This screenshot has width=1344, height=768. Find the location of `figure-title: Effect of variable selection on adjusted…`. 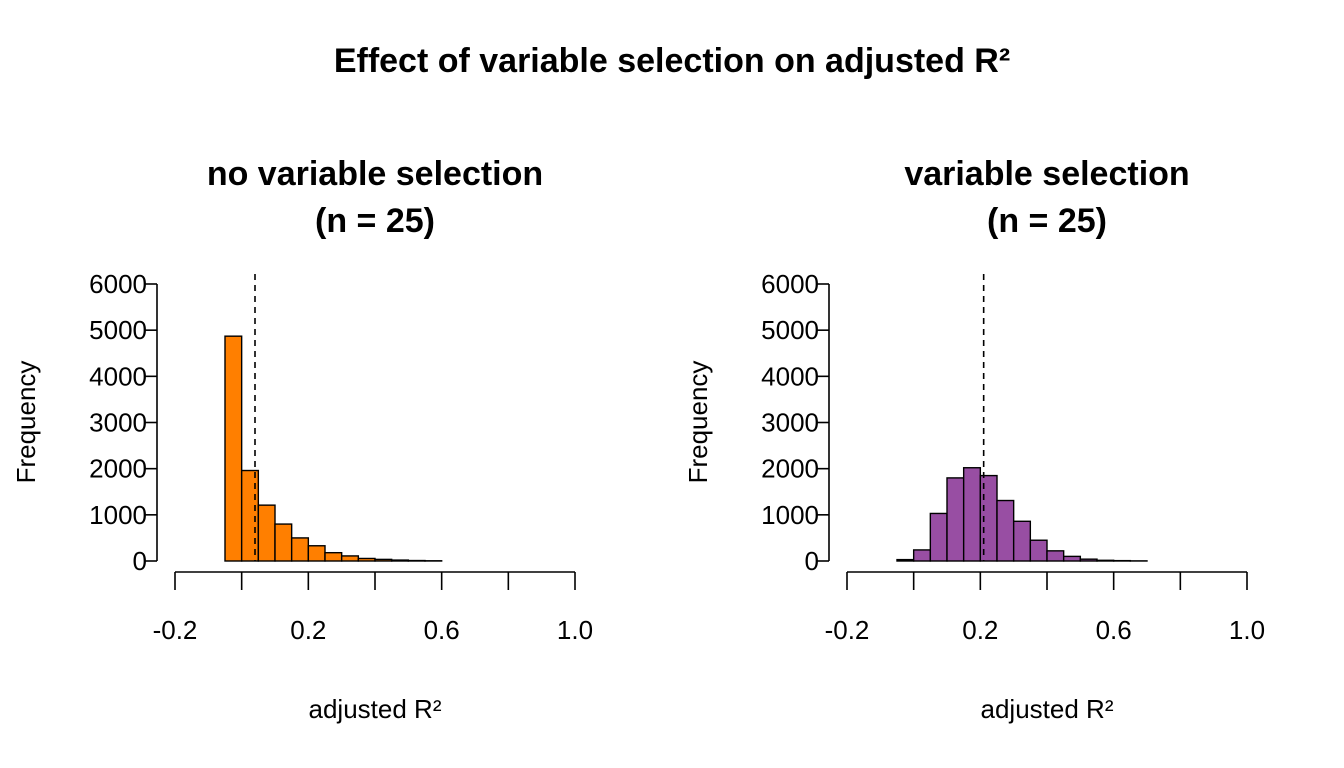

figure-title: Effect of variable selection on adjusted… is located at coordinates (672, 61).